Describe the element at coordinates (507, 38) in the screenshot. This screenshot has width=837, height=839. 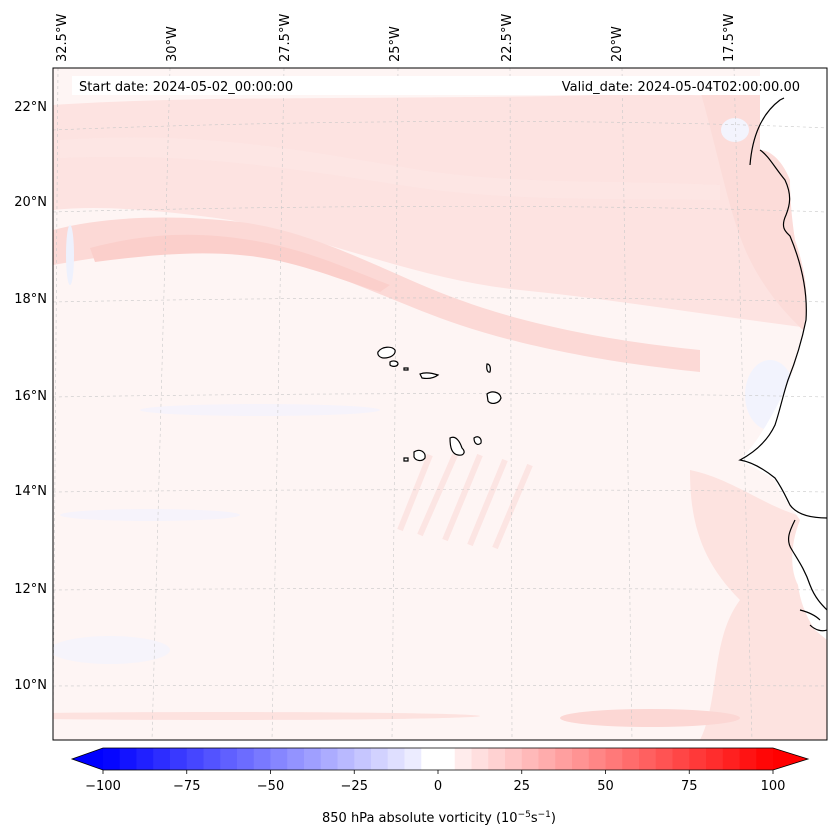
I see `lon-label: 22.5°W` at that location.